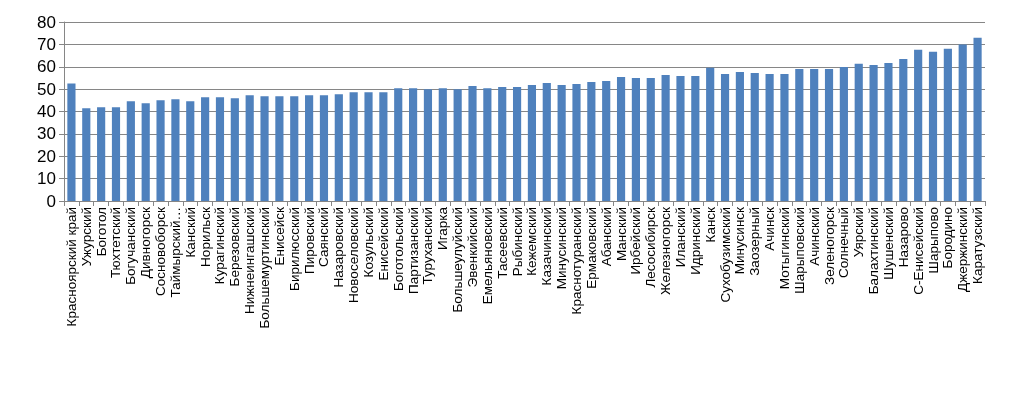  What do you see at coordinates (205, 236) in the screenshot?
I see `x-tick-label: Норильск` at bounding box center [205, 236].